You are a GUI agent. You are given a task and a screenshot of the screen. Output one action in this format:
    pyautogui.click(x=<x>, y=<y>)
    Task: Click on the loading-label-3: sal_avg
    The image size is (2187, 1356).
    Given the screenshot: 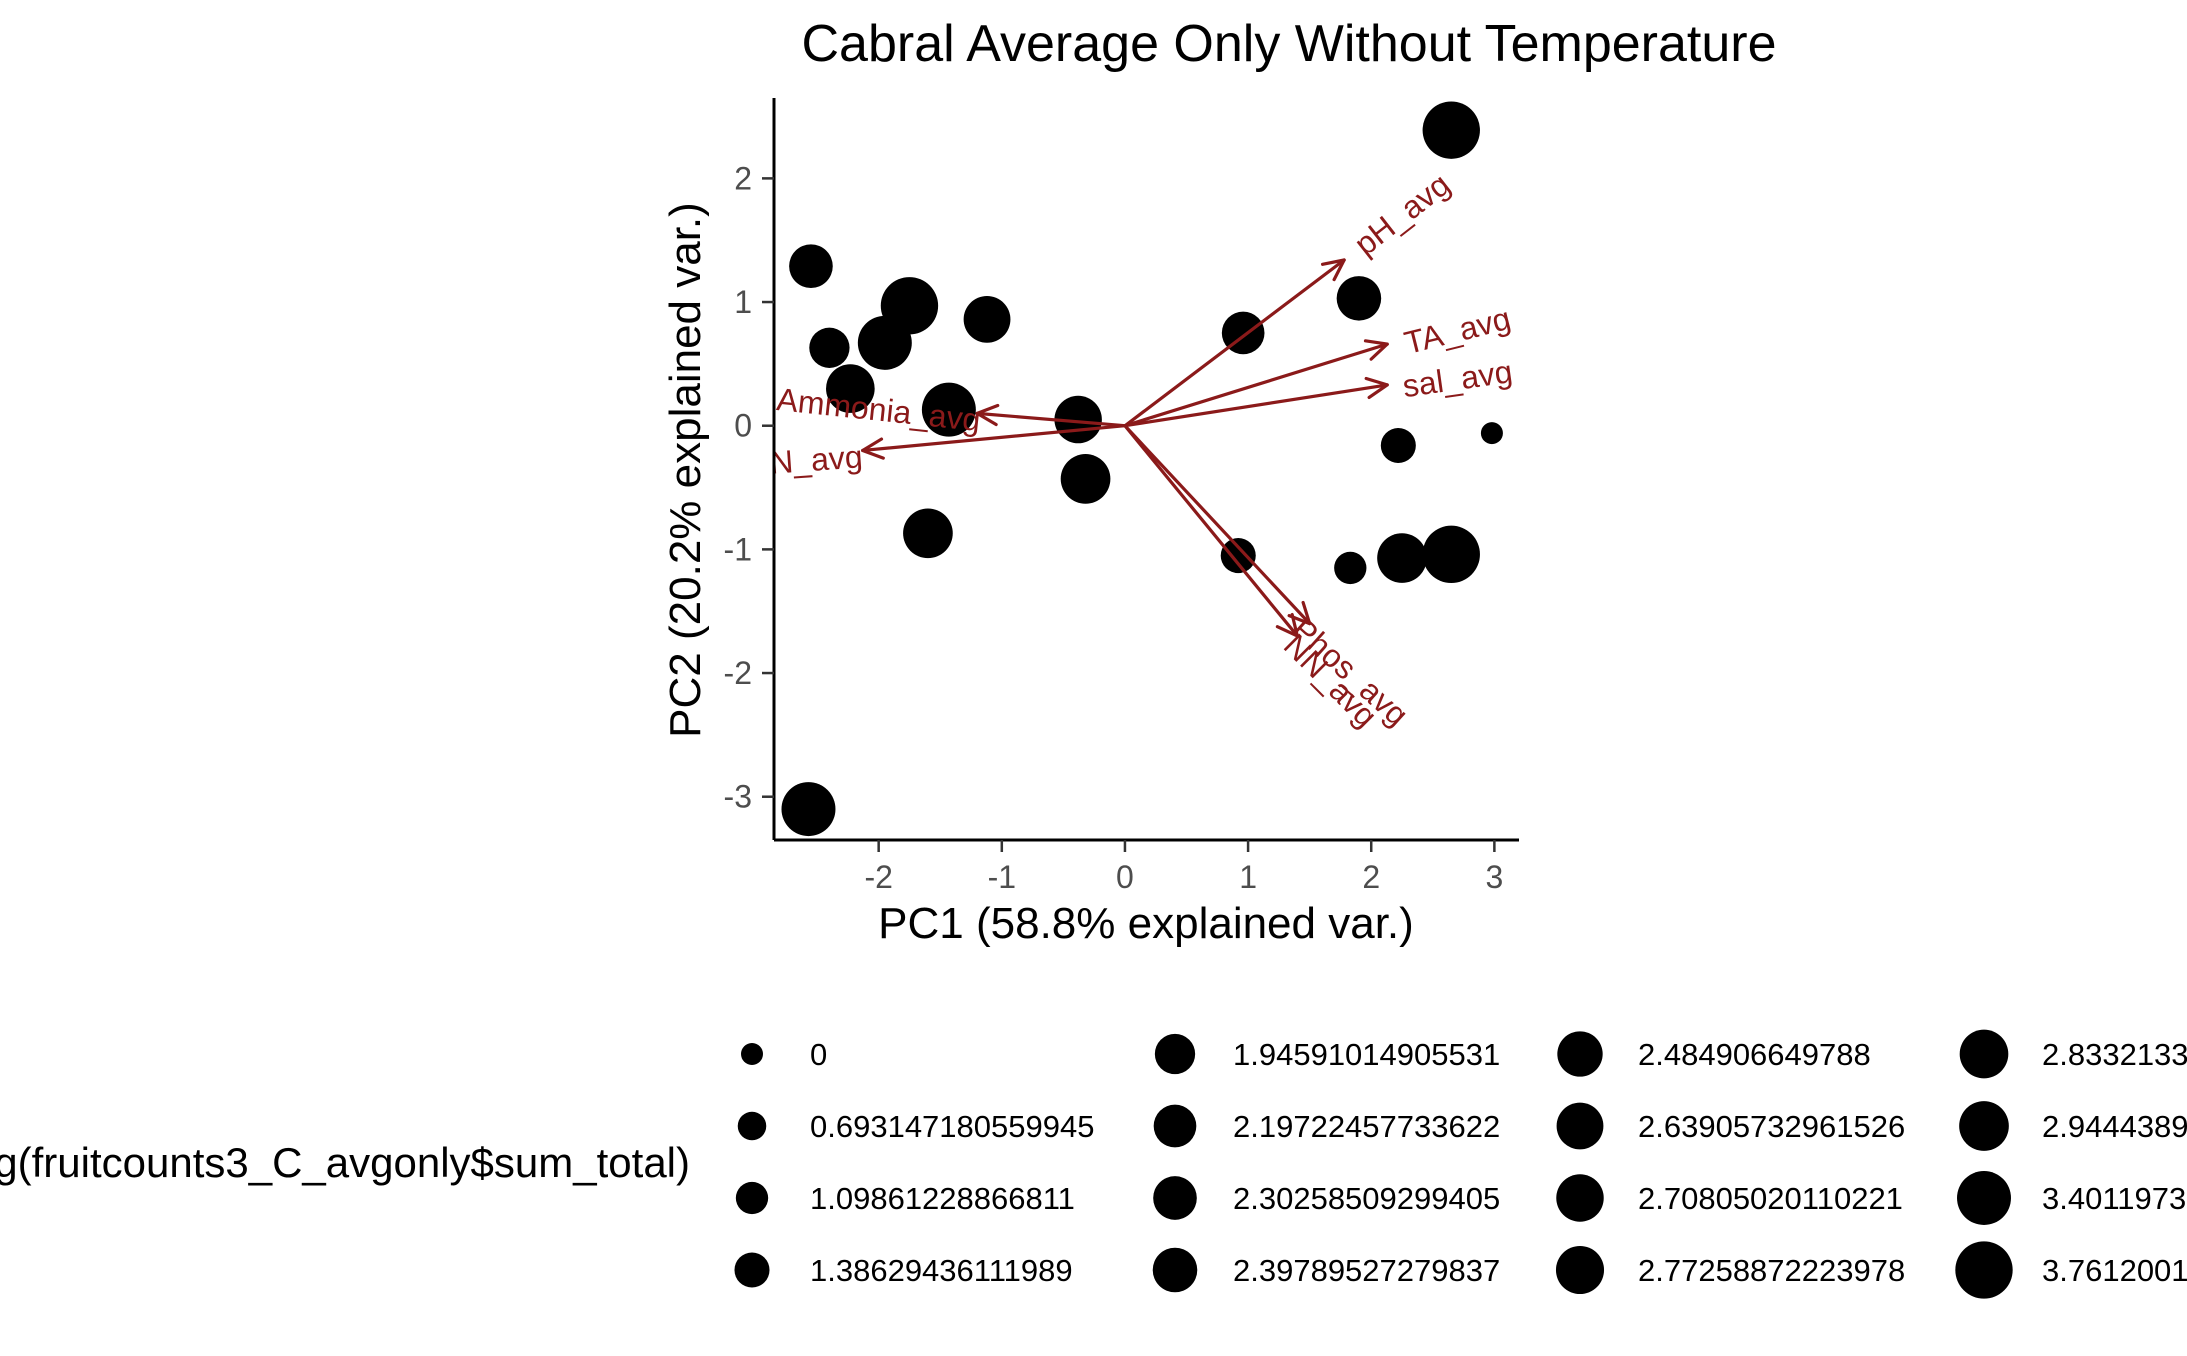 What is the action you would take?
    pyautogui.click(x=1457, y=378)
    